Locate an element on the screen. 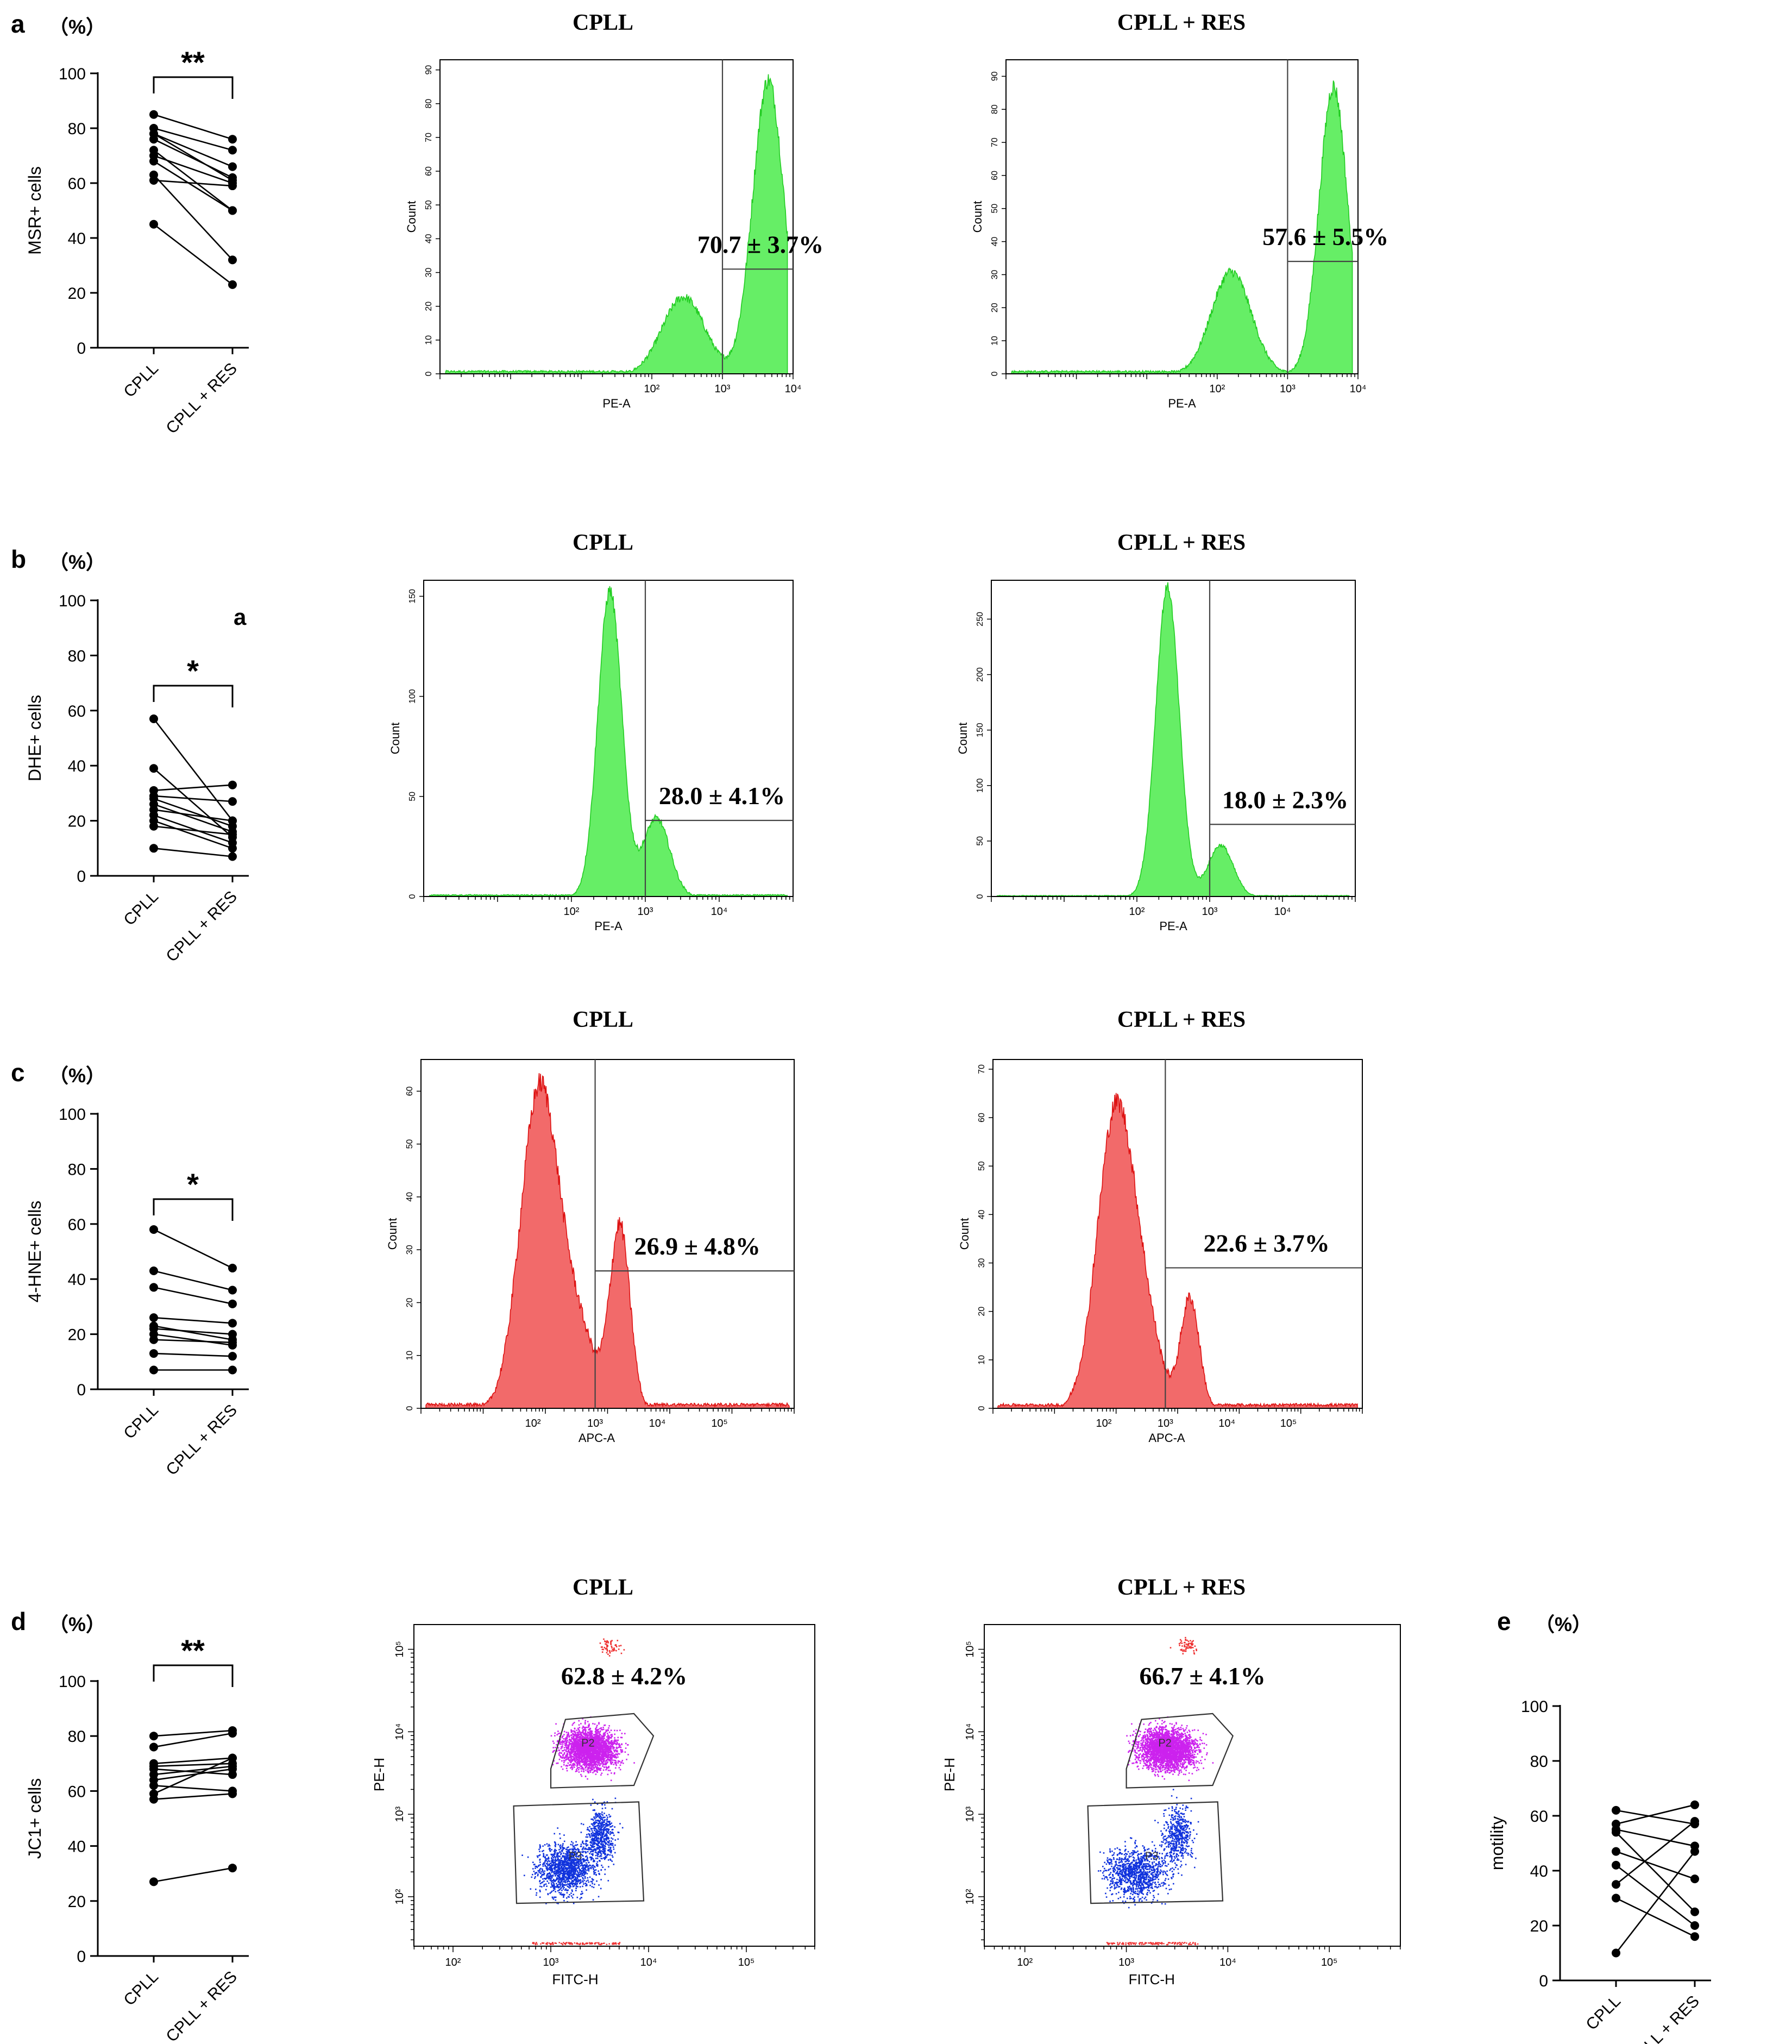  gate-percentage: 18.0 ± 2.3% is located at coordinates (1285, 799).